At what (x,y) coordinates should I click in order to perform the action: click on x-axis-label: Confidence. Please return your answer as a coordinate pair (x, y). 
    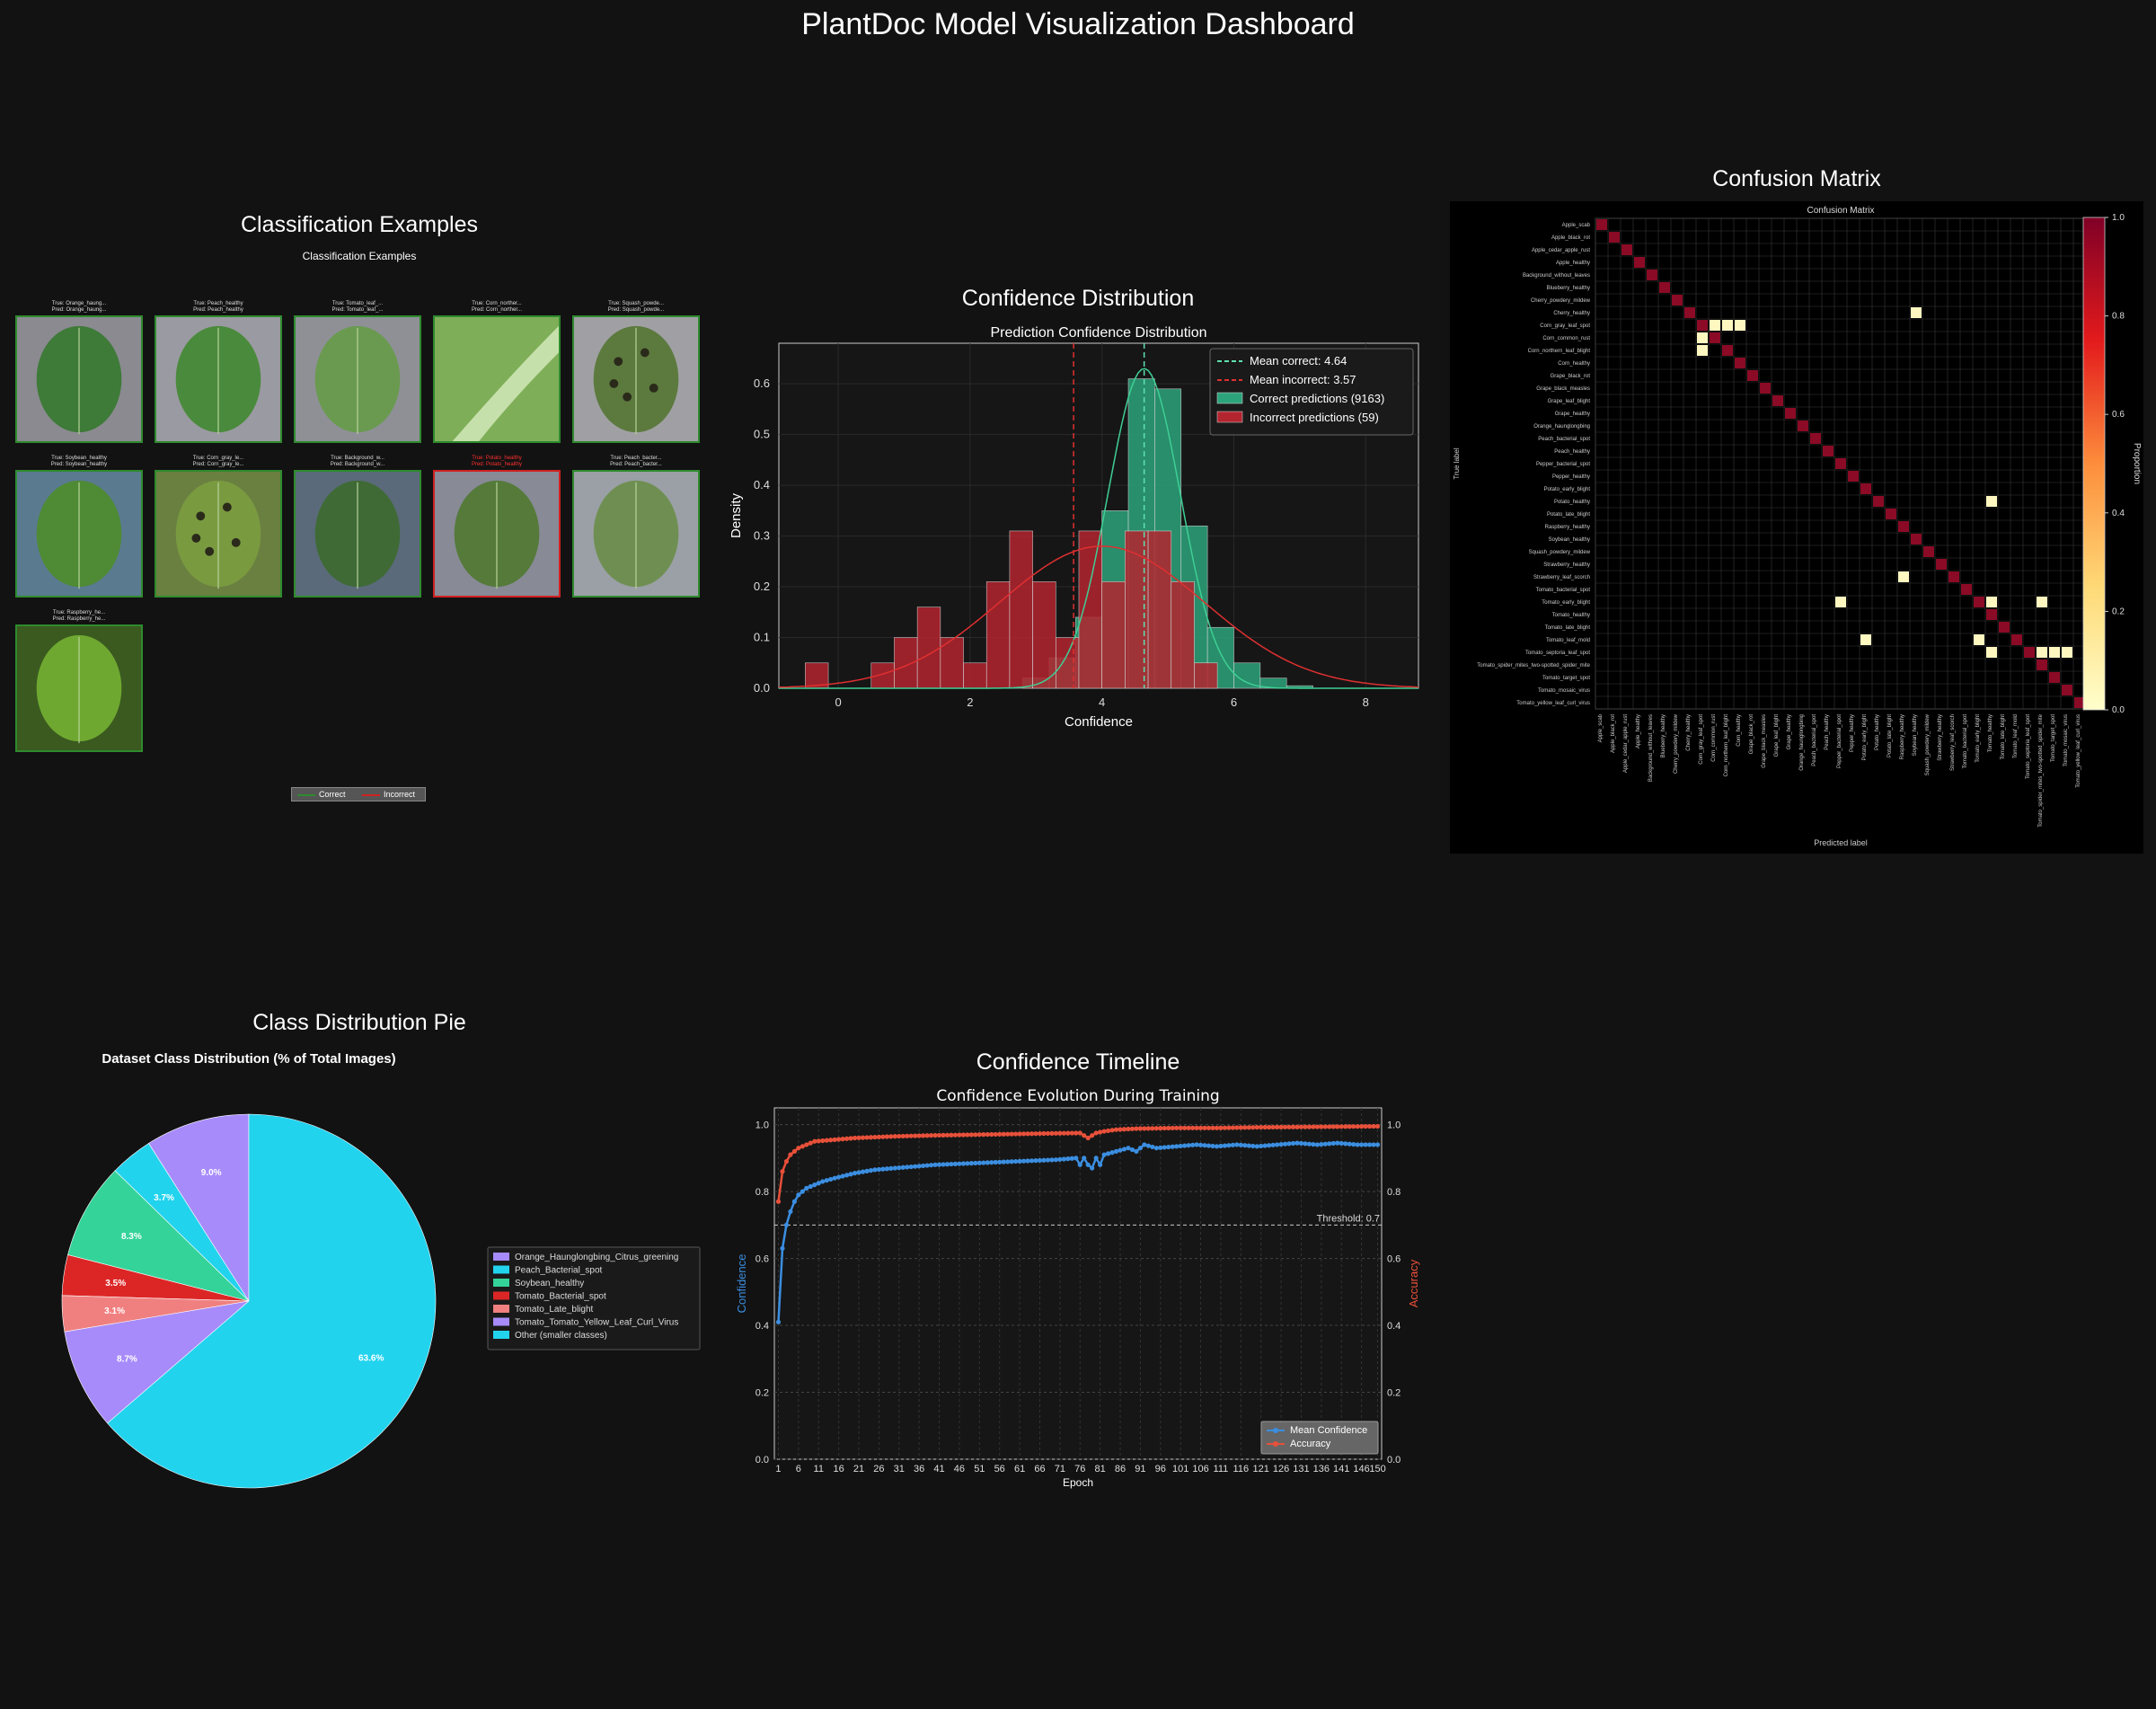
    Looking at the image, I should click on (1099, 722).